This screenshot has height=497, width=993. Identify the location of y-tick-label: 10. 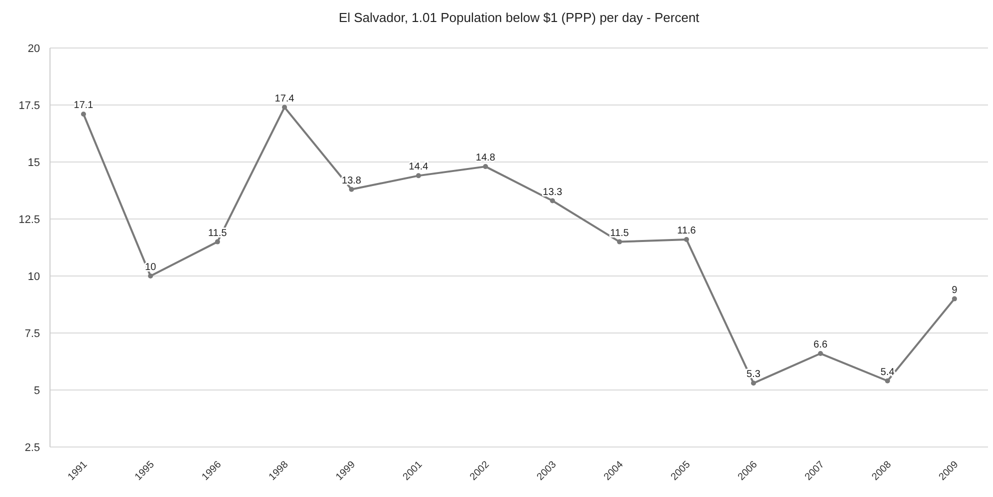
(34, 277).